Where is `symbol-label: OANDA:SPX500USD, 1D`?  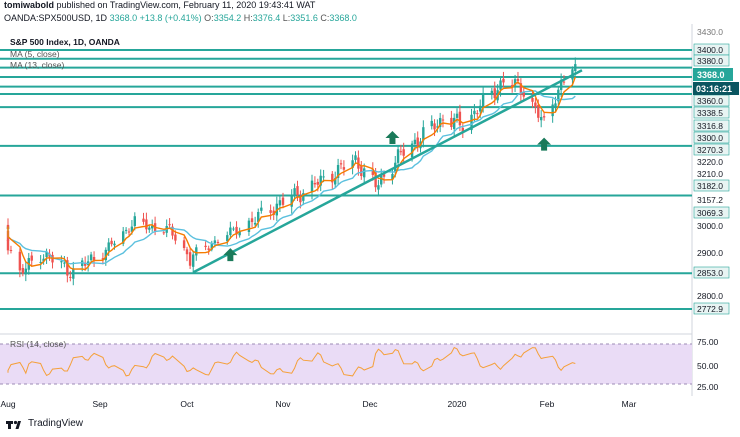
symbol-label: OANDA:SPX500USD, 1D is located at coordinates (56, 18).